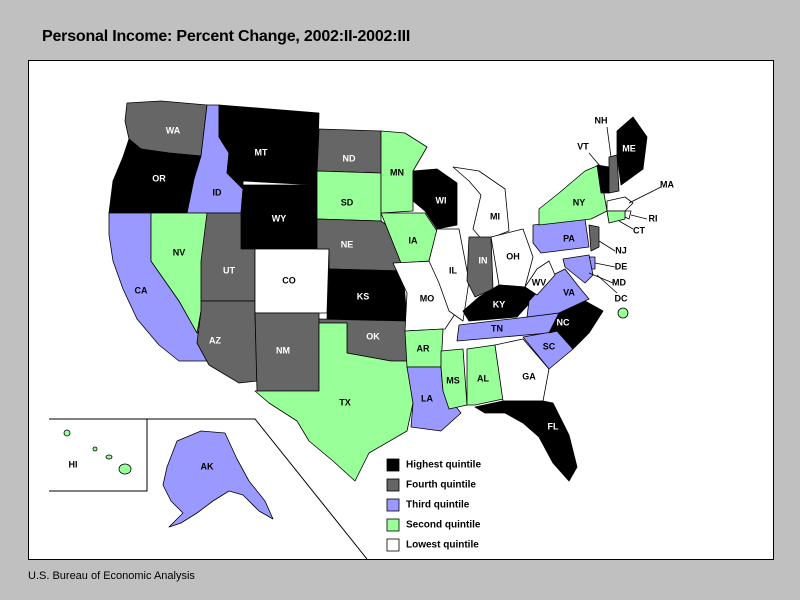 The image size is (800, 600). What do you see at coordinates (427, 398) in the screenshot?
I see `state-label-la: LA` at bounding box center [427, 398].